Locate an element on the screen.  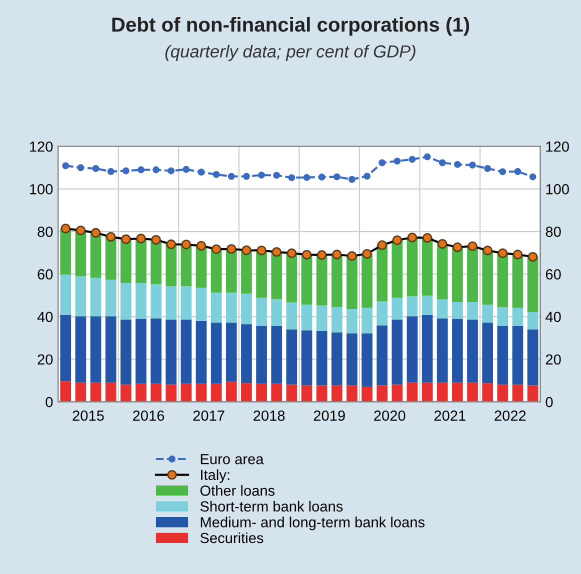
legend-label: Medium- and long-term bank loans is located at coordinates (312, 523).